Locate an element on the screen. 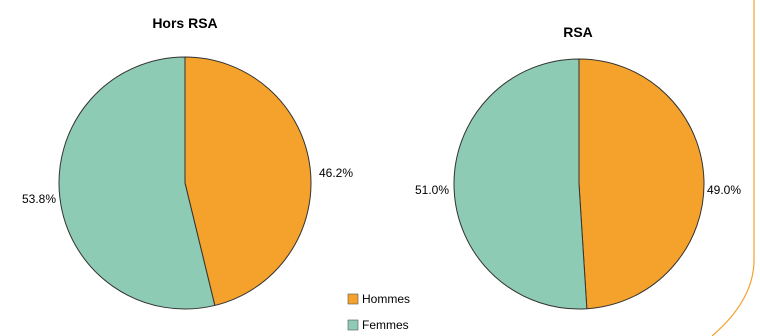  chart-title-hors-rsa: Hors RSA is located at coordinates (184, 23).